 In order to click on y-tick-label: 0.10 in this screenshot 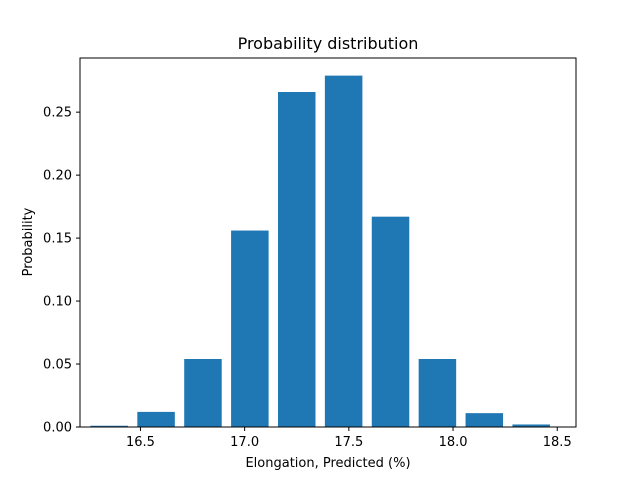, I will do `click(57, 302)`.